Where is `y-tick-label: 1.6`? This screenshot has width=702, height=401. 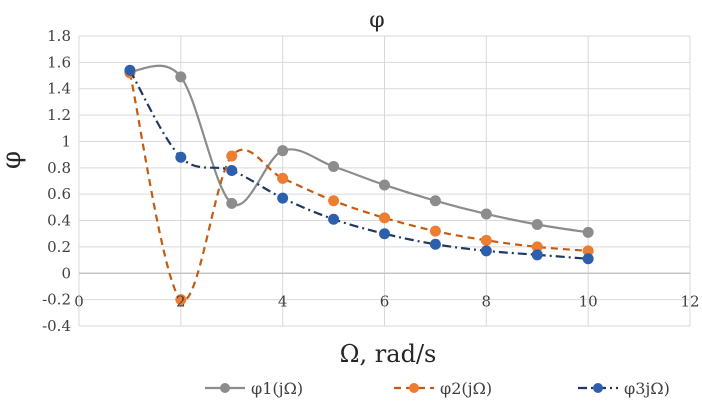 y-tick-label: 1.6 is located at coordinates (59, 62).